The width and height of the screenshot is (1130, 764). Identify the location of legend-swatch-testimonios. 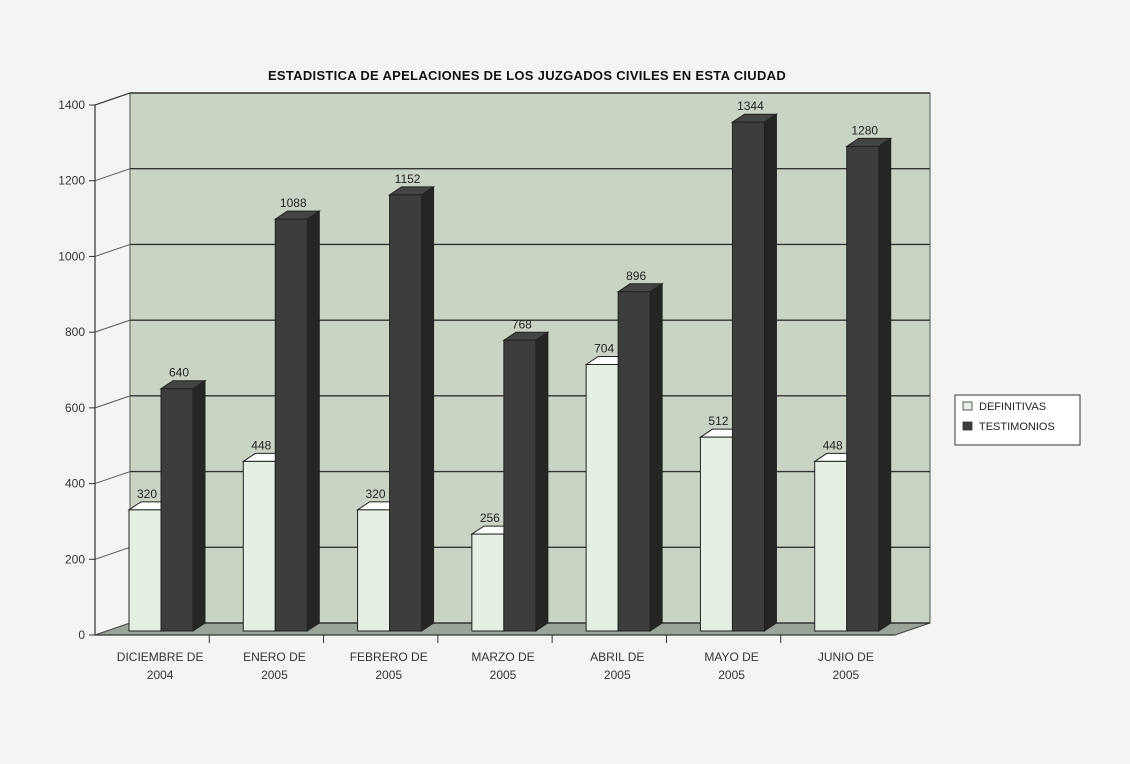
(967, 426).